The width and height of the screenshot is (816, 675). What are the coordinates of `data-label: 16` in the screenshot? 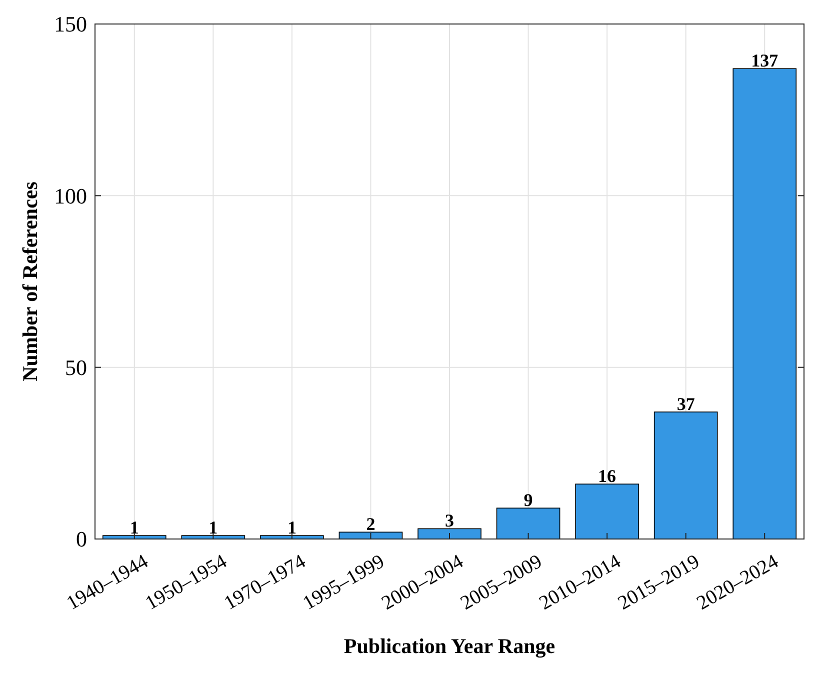 It's located at (607, 476).